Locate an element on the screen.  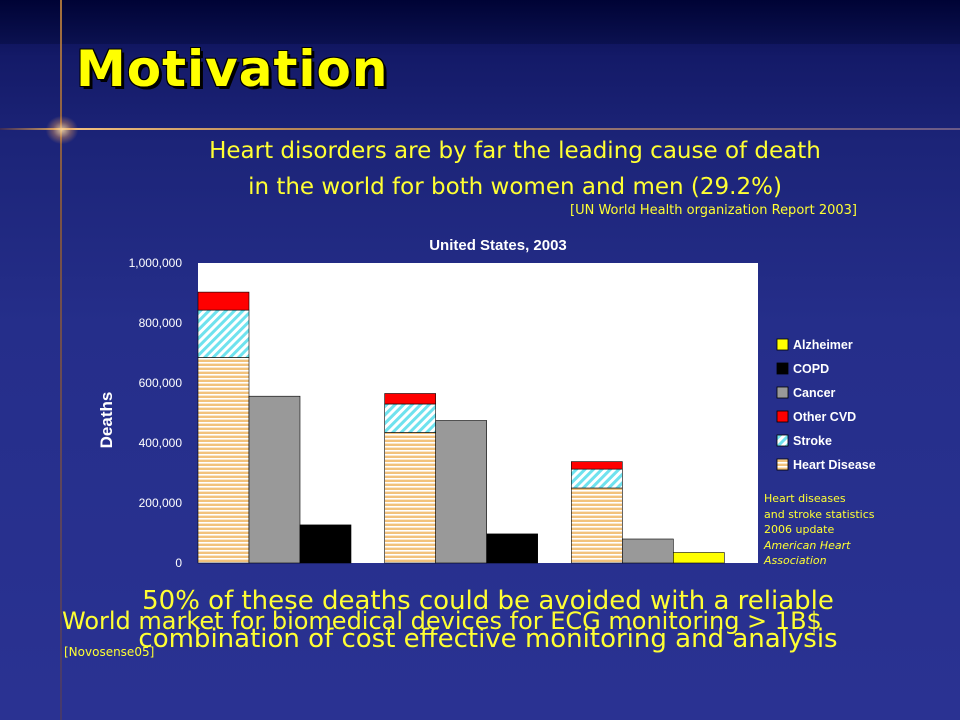
legend-label: Alzheimer is located at coordinates (823, 345).